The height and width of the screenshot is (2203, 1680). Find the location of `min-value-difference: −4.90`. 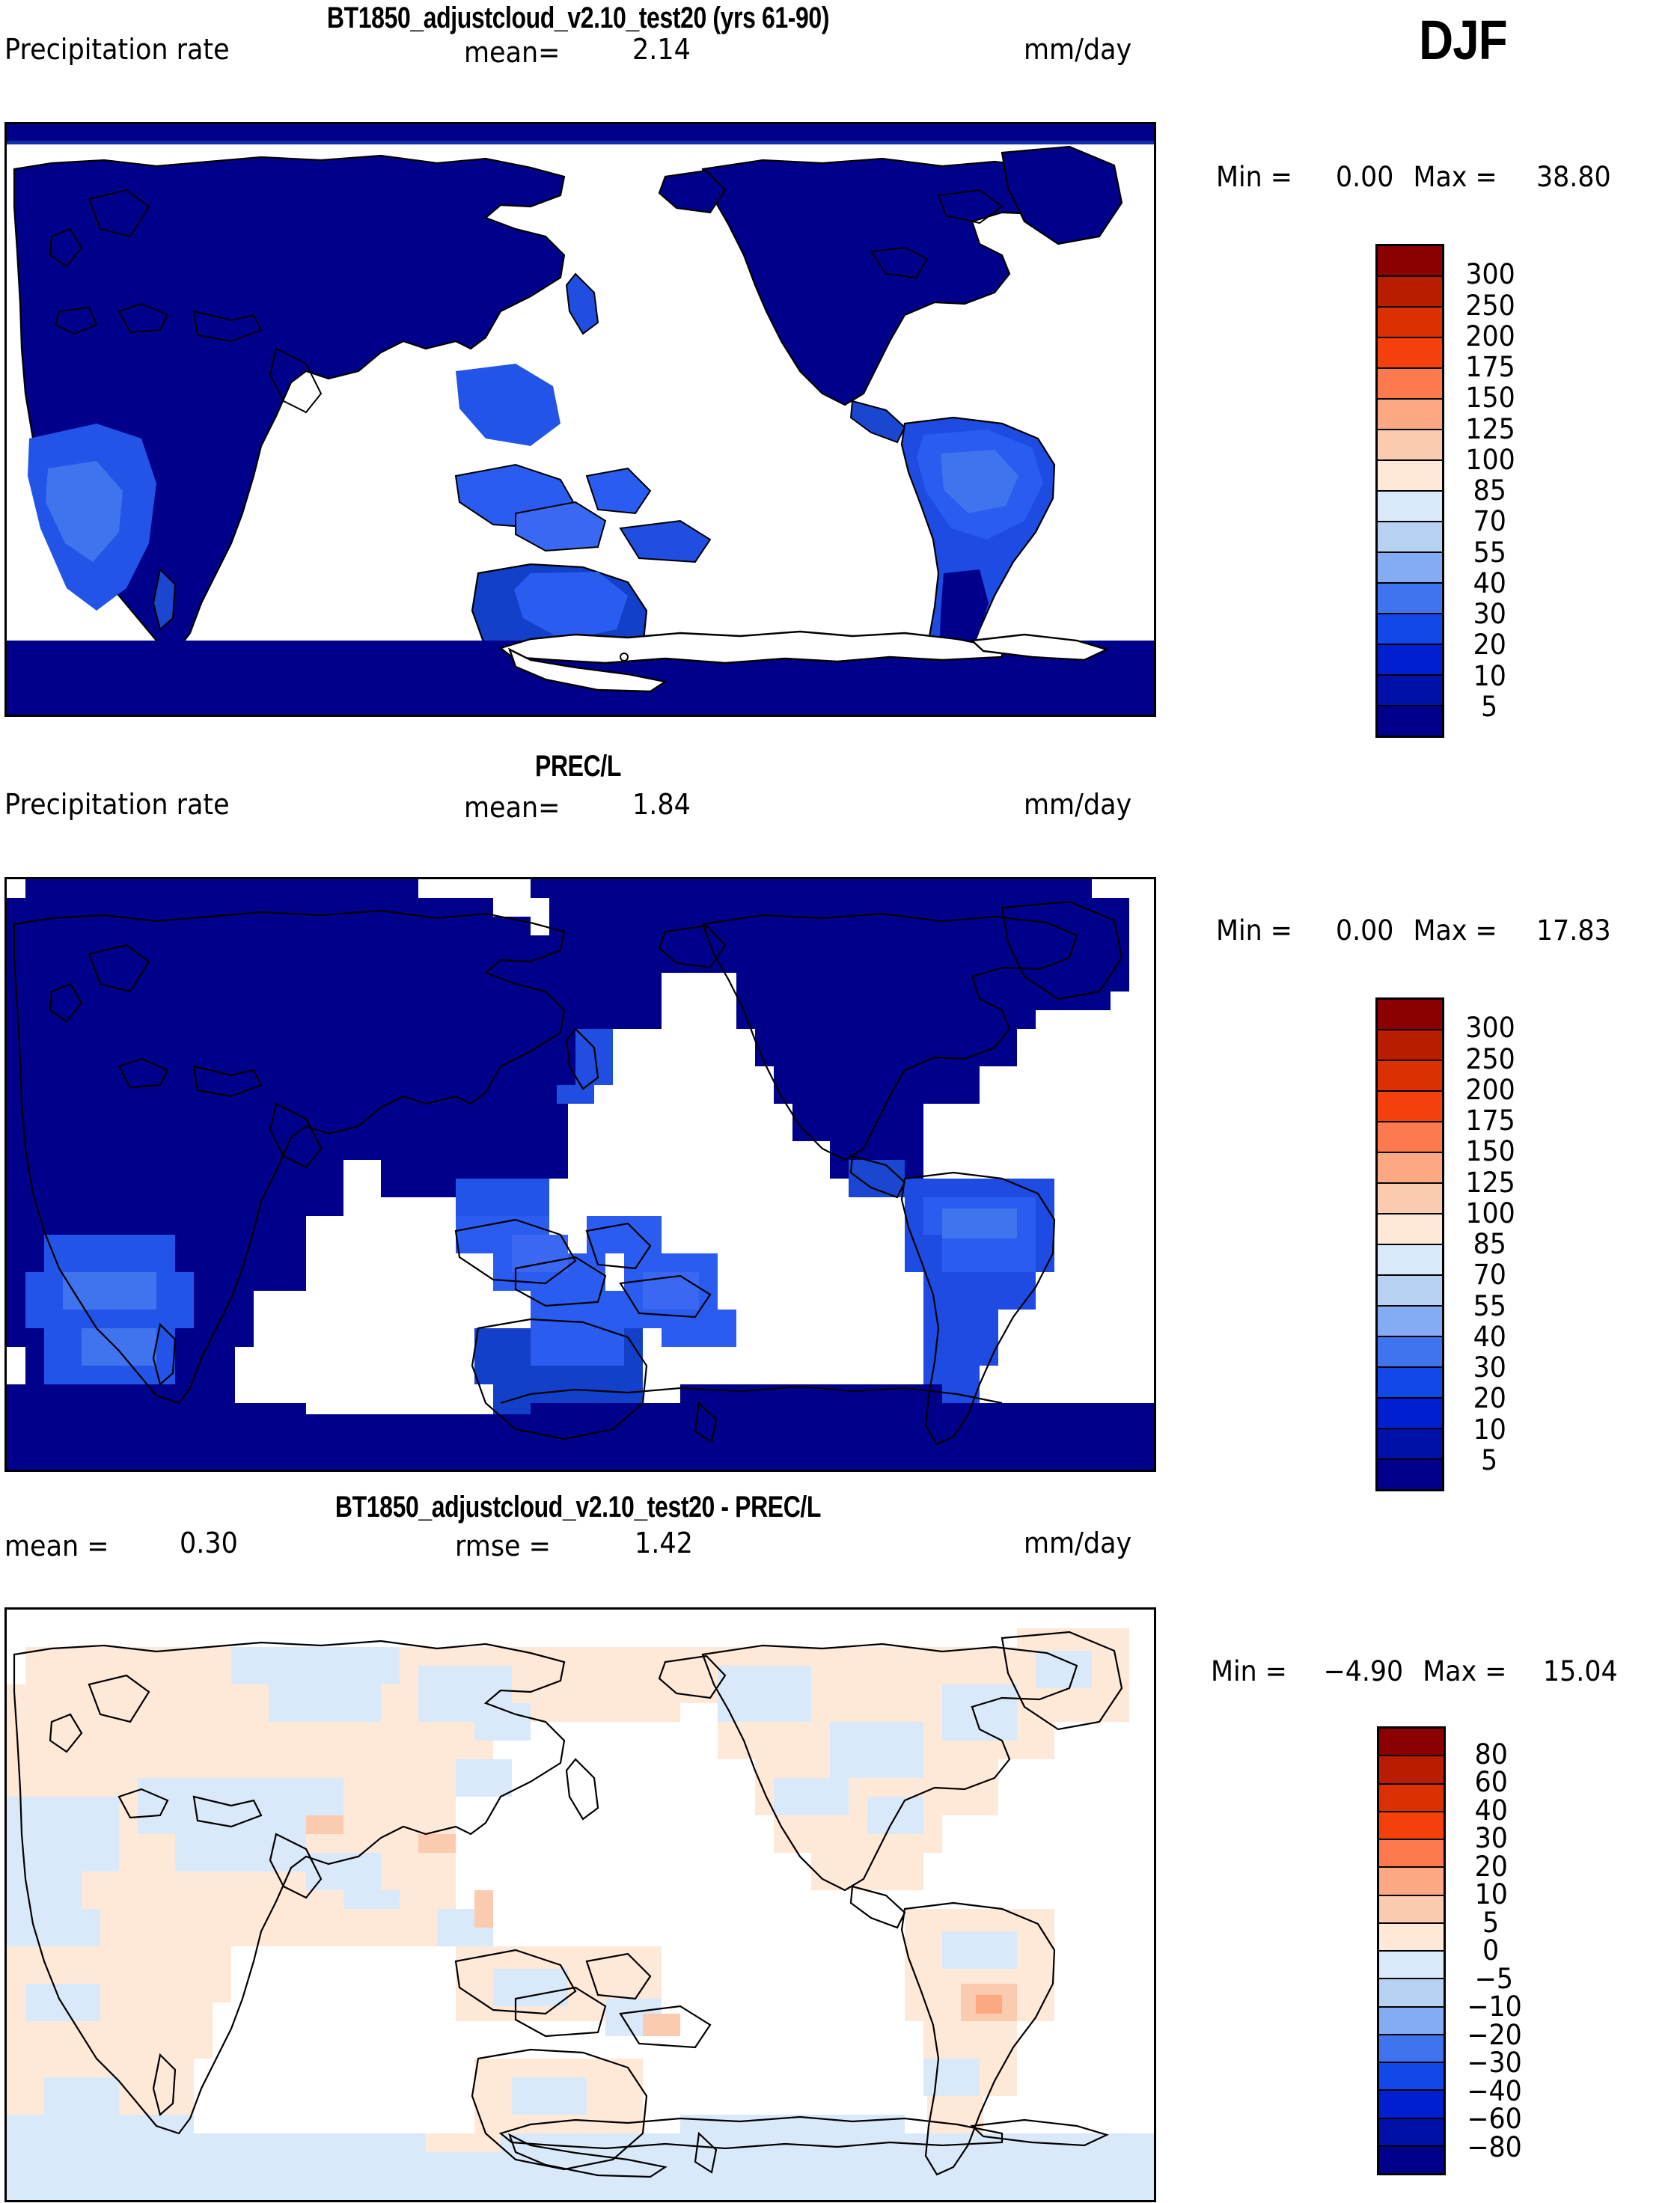

min-value-difference: −4.90 is located at coordinates (1363, 1671).